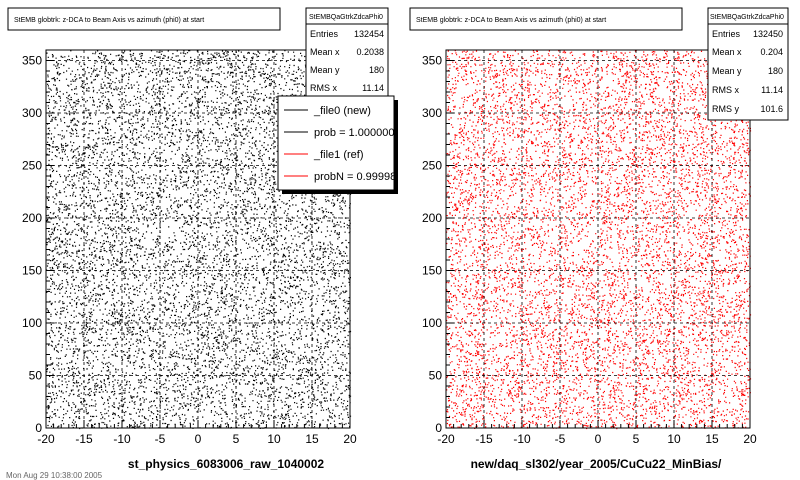 The height and width of the screenshot is (480, 800). Describe the element at coordinates (771, 109) in the screenshot. I see `stats-value: 101.6` at that location.